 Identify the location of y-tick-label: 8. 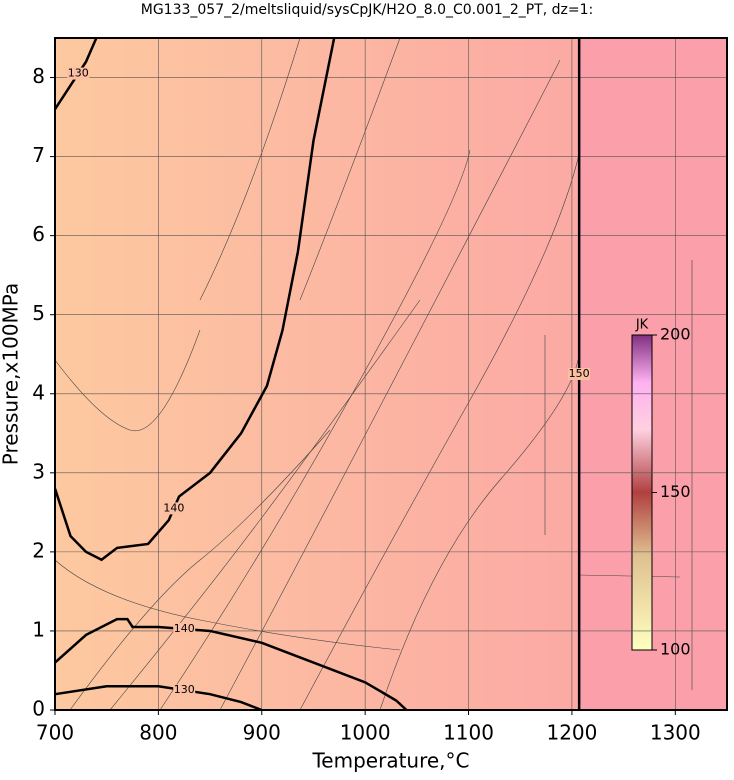
(38, 76).